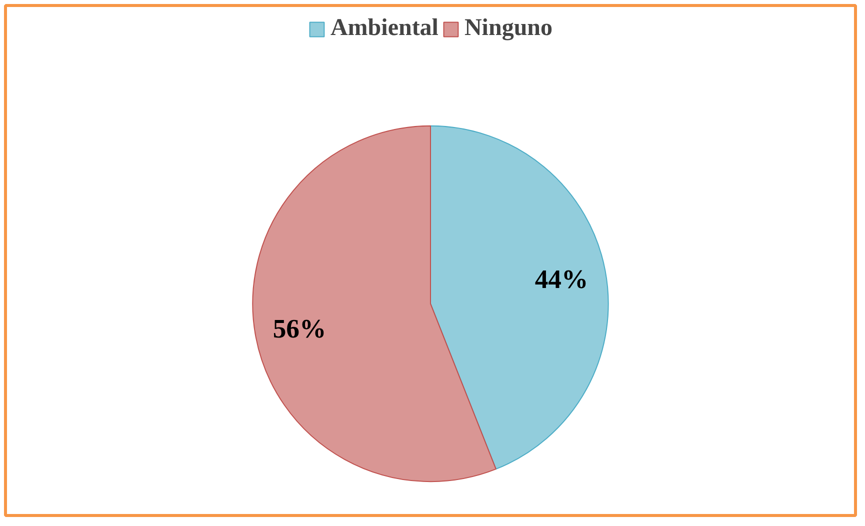  Describe the element at coordinates (561, 279) in the screenshot. I see `data-label: 44%` at that location.